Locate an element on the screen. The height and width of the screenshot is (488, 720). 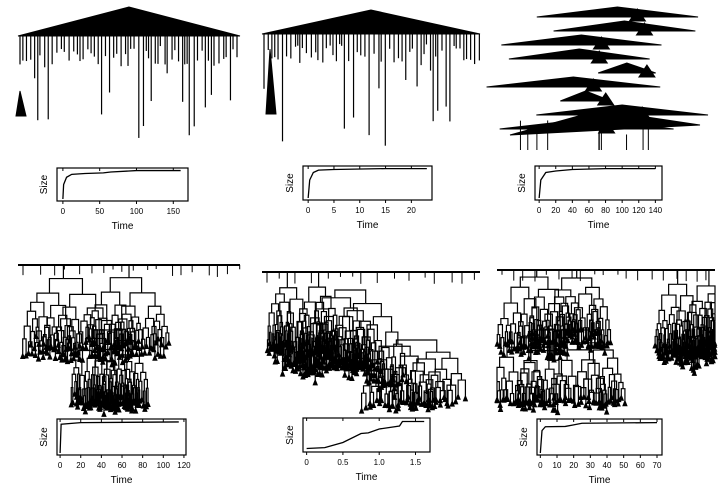
x-axis-label: Time is located at coordinates (599, 225).